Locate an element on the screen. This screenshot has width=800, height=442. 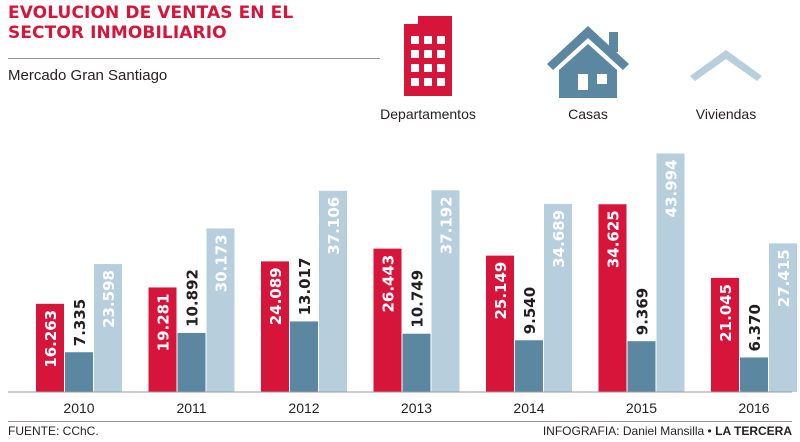
value-label-viviendas-2011: 30.173 is located at coordinates (222, 263).